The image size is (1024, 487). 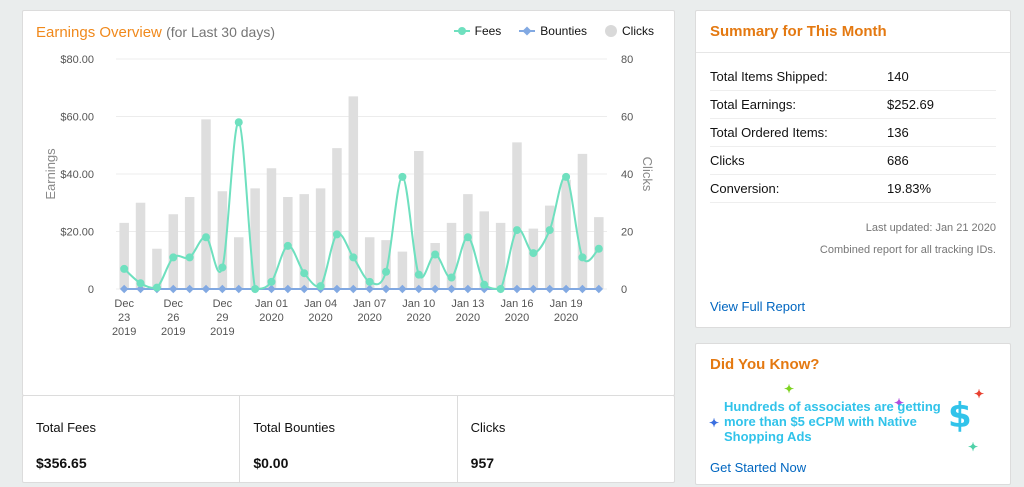 I want to click on last-updated-text: Last updated: Jan 21 2020, so click(x=930, y=228).